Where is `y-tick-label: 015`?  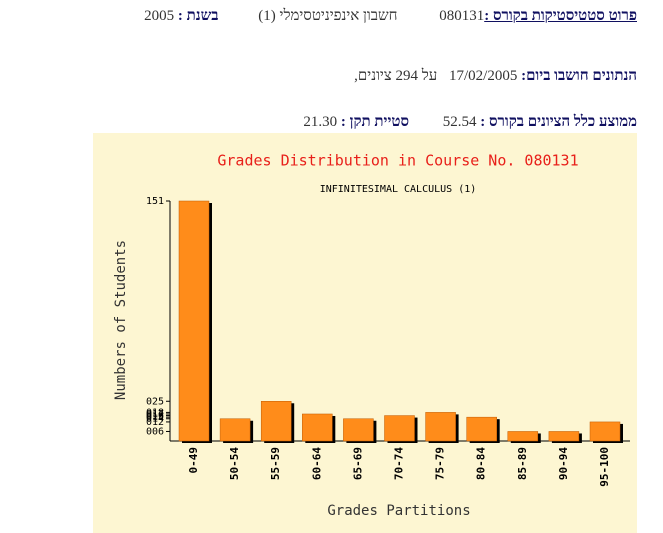 y-tick-label: 015 is located at coordinates (155, 417).